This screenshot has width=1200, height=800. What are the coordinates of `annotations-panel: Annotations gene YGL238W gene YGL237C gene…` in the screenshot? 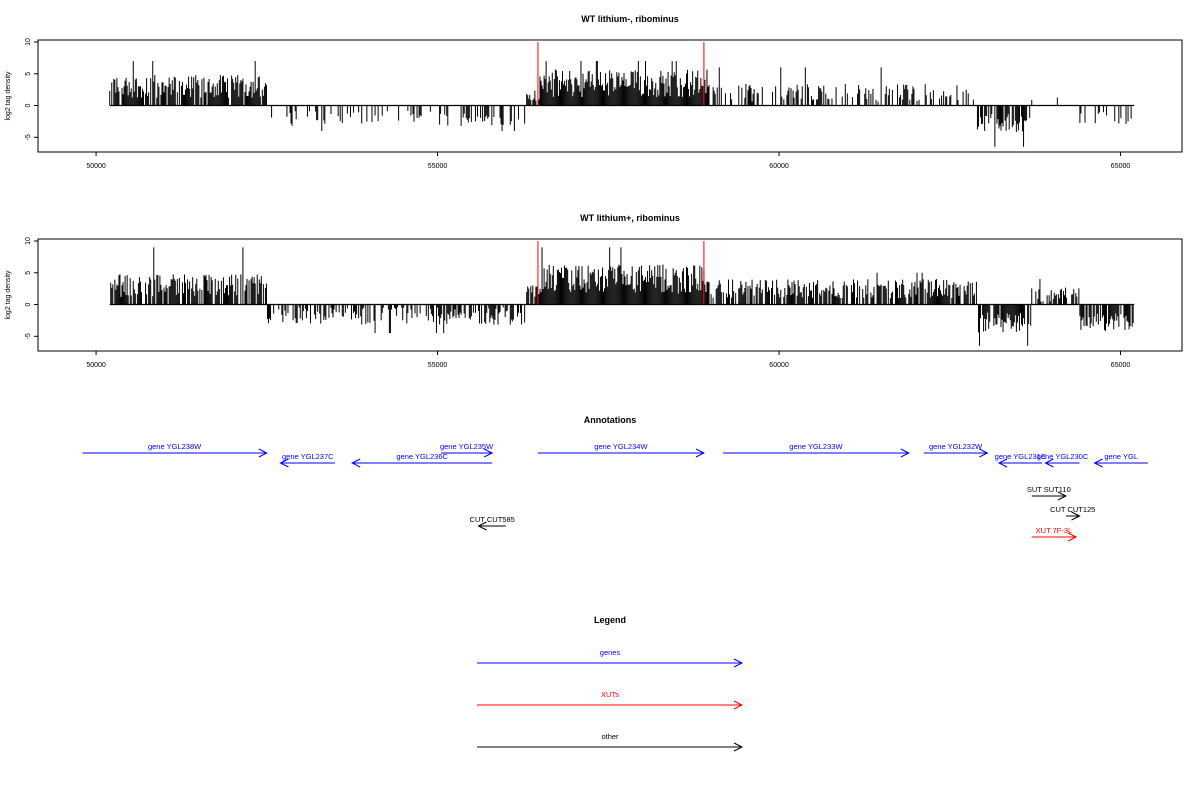 It's located at (615, 478).